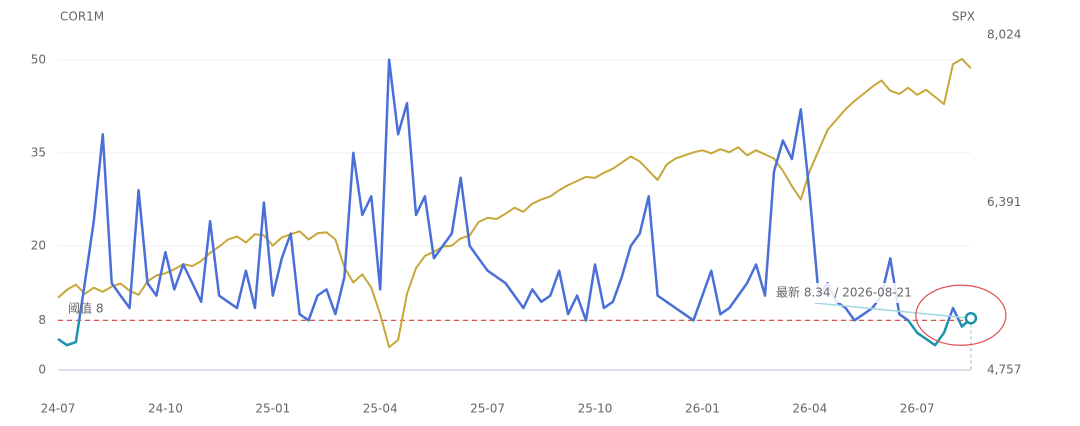 This screenshot has height=426, width=1080. What do you see at coordinates (1004, 370) in the screenshot?
I see `y2-tick-label: 4,757` at bounding box center [1004, 370].